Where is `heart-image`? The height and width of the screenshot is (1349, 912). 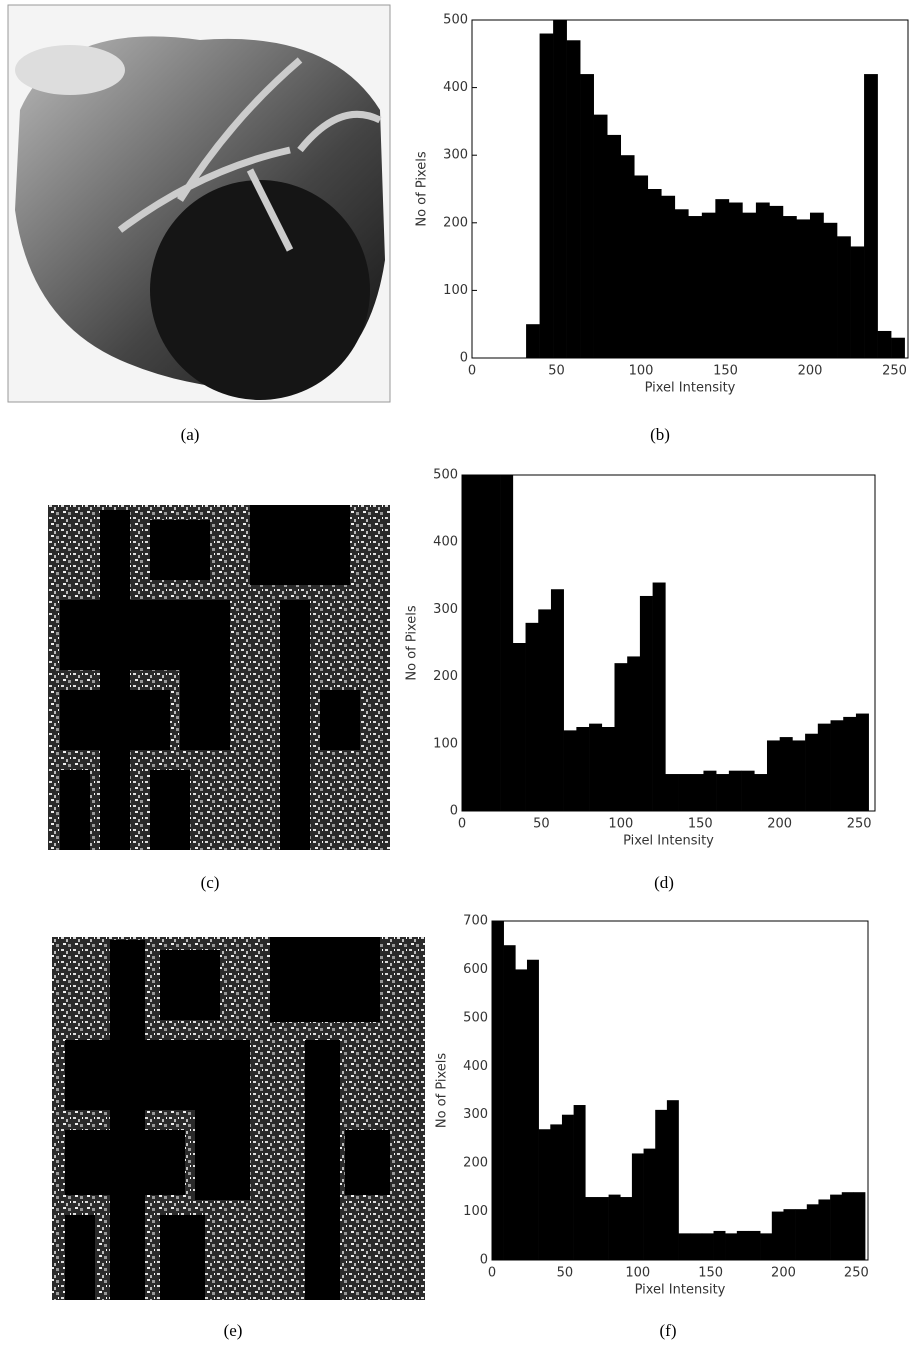
heart-image is located at coordinates (199, 203).